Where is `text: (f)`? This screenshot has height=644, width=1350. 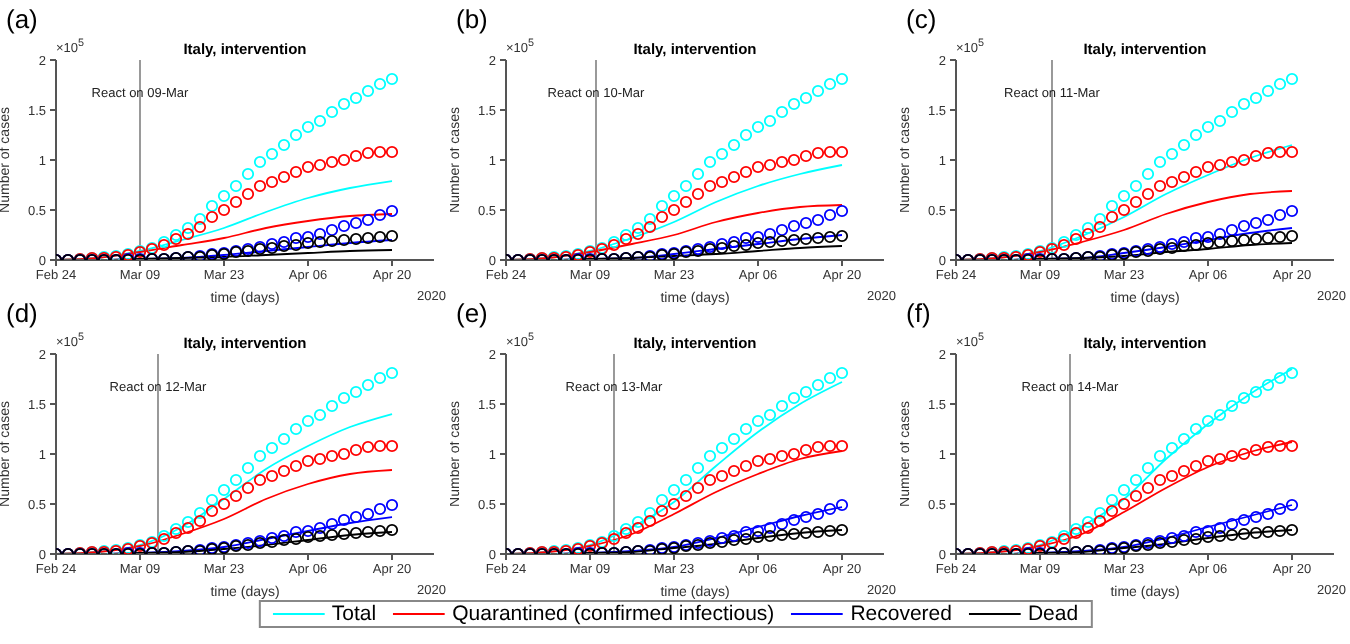 text: (f) is located at coordinates (918, 313).